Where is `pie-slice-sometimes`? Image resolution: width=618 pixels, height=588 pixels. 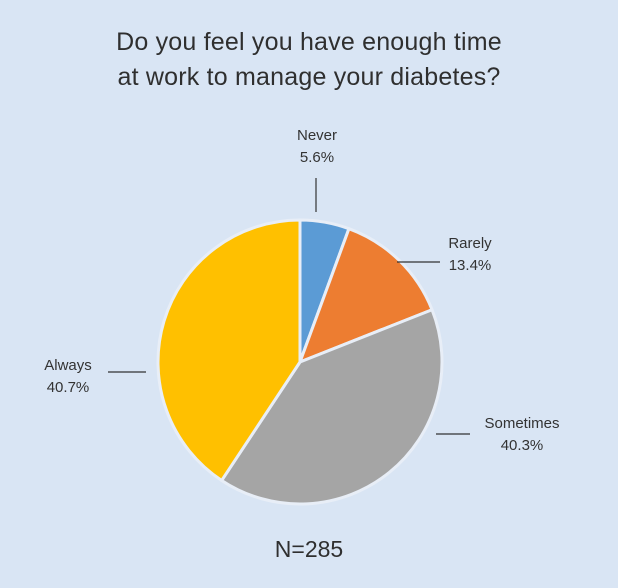
pie-slice-sometimes is located at coordinates (332, 407).